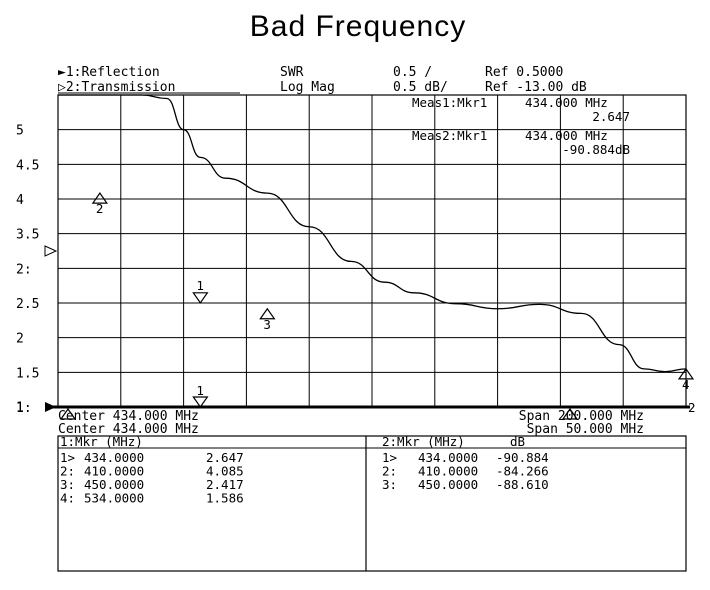  I want to click on ch1-format: SWR, so click(292, 72).